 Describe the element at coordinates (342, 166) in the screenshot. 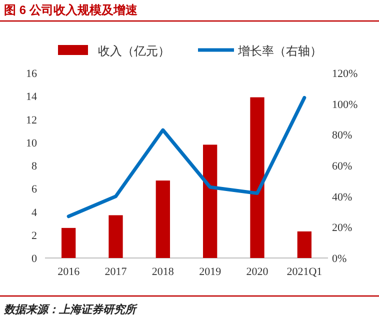

I see `y2-tick-label: 60%` at that location.